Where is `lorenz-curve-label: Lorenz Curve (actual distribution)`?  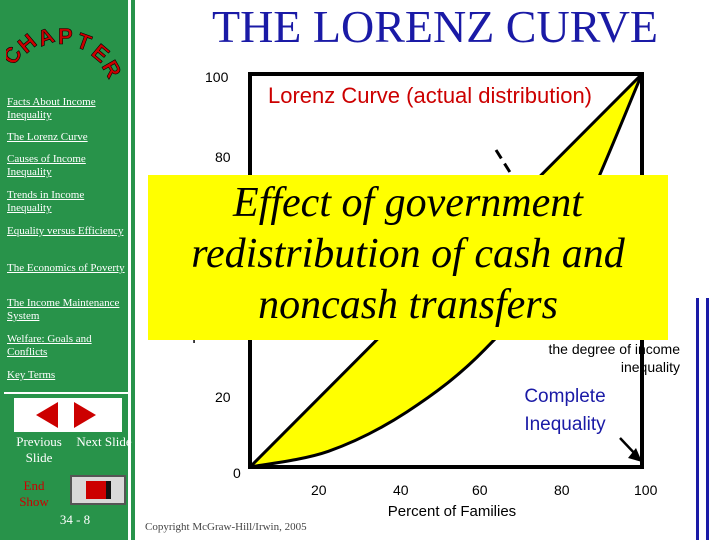 lorenz-curve-label: Lorenz Curve (actual distribution) is located at coordinates (430, 95).